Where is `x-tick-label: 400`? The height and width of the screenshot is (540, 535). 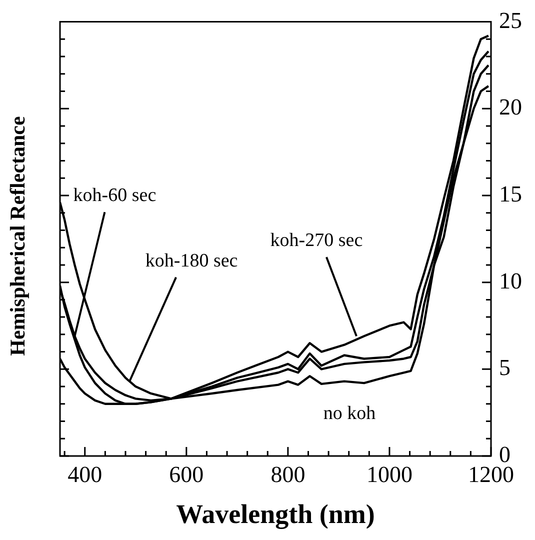 x-tick-label: 400 is located at coordinates (85, 474).